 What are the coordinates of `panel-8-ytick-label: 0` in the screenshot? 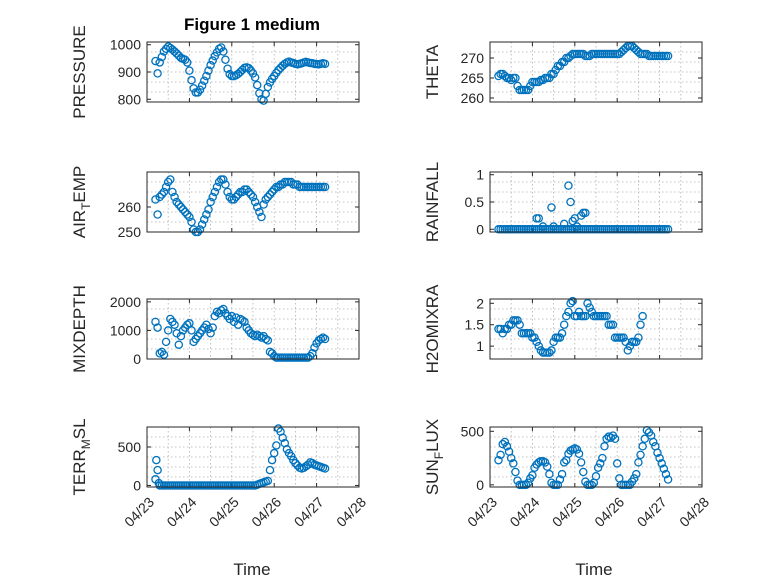 It's located at (480, 485).